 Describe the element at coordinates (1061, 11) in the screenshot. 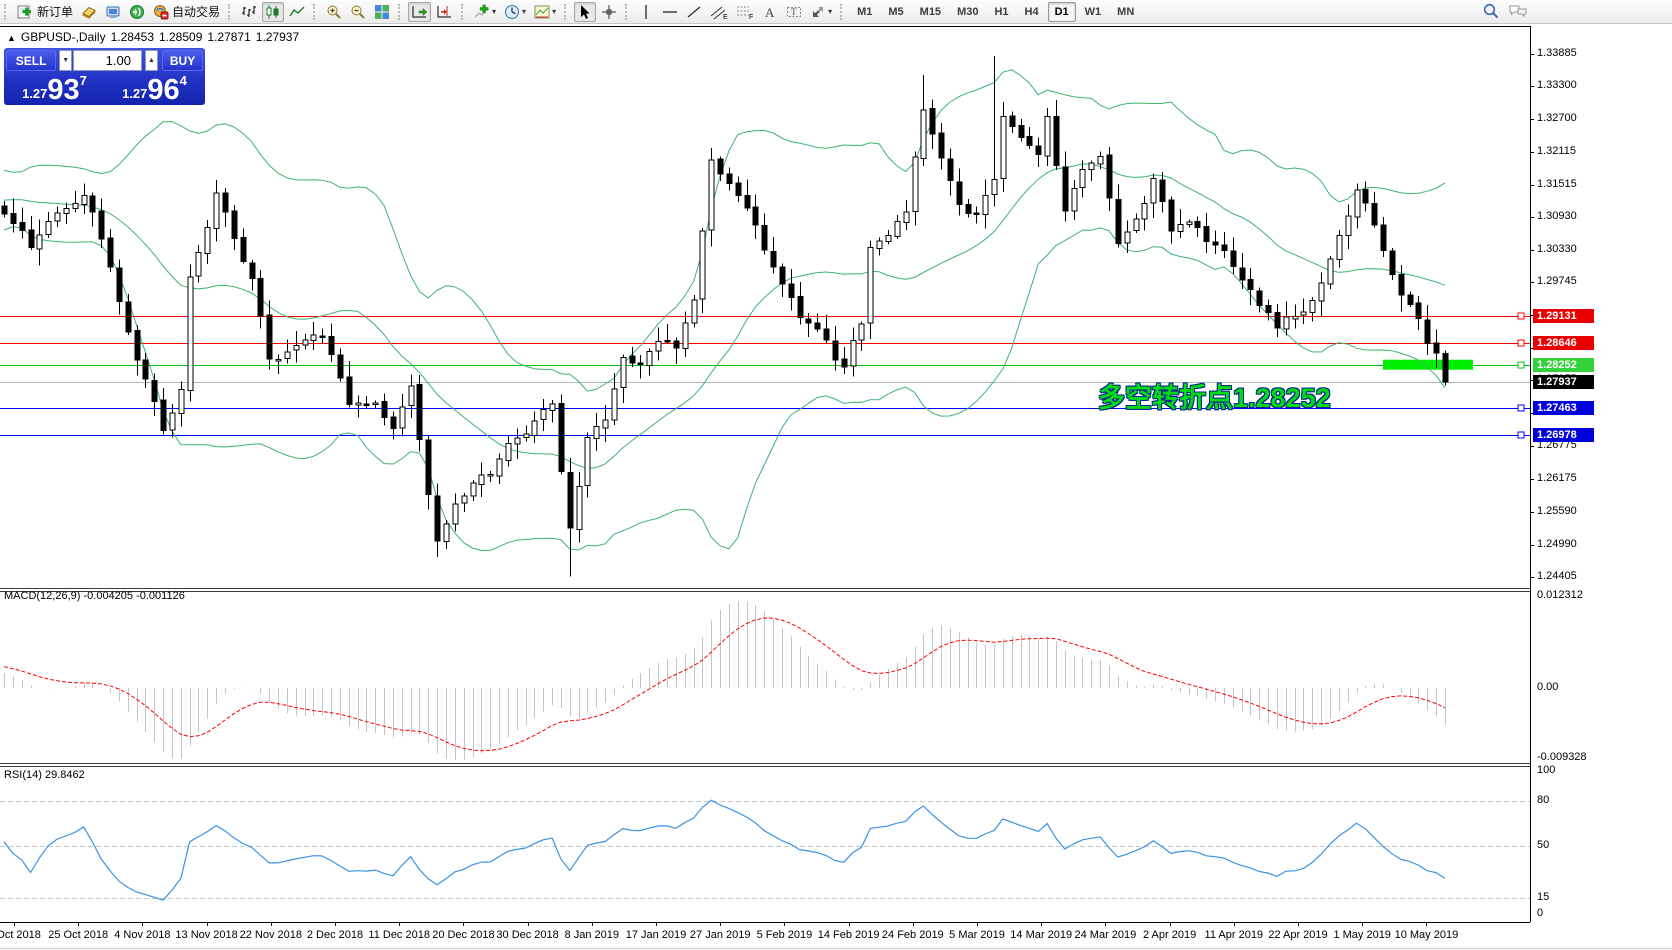

I see `timeframe-d1-button: D1` at that location.